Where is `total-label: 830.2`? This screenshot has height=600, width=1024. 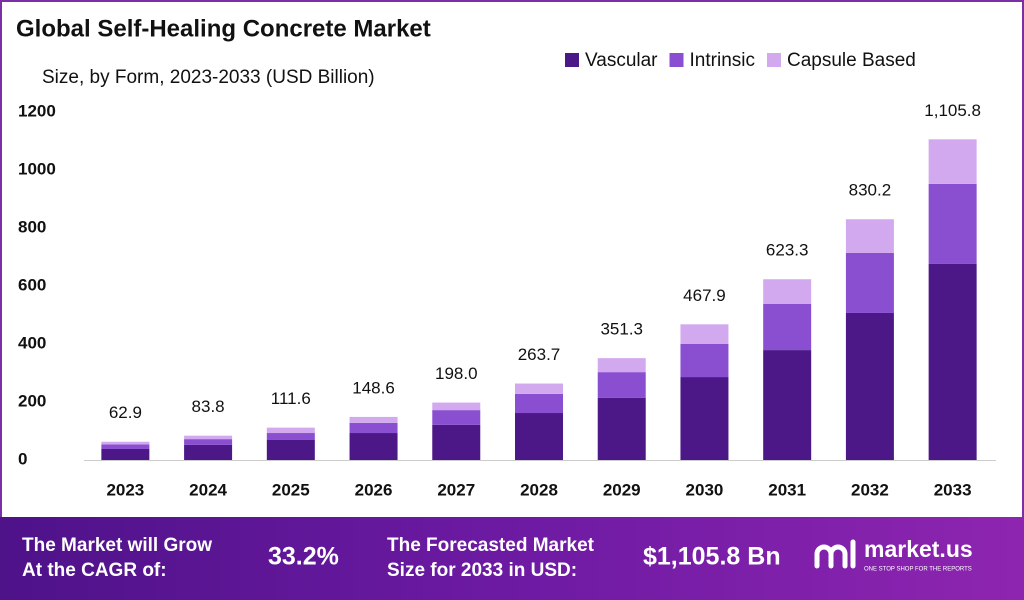
total-label: 830.2 is located at coordinates (870, 190).